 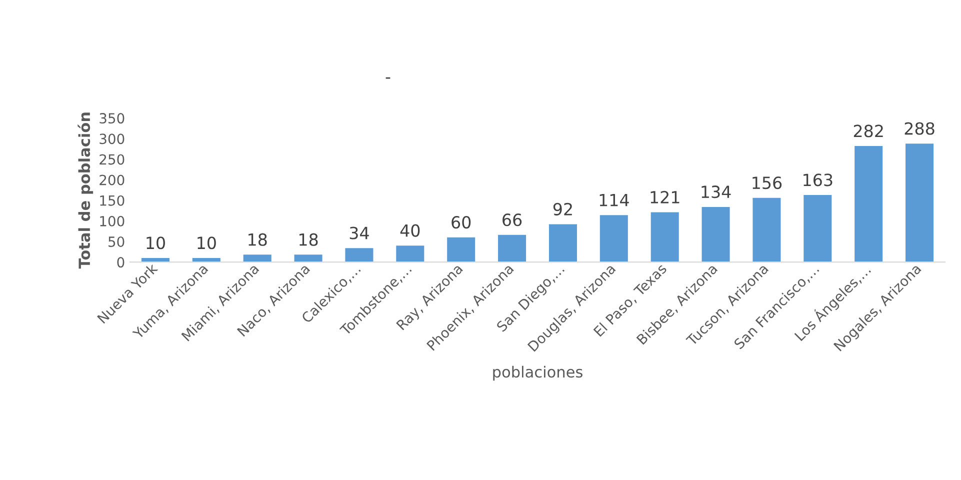 I want to click on y-tick-label: 50, so click(x=116, y=241).